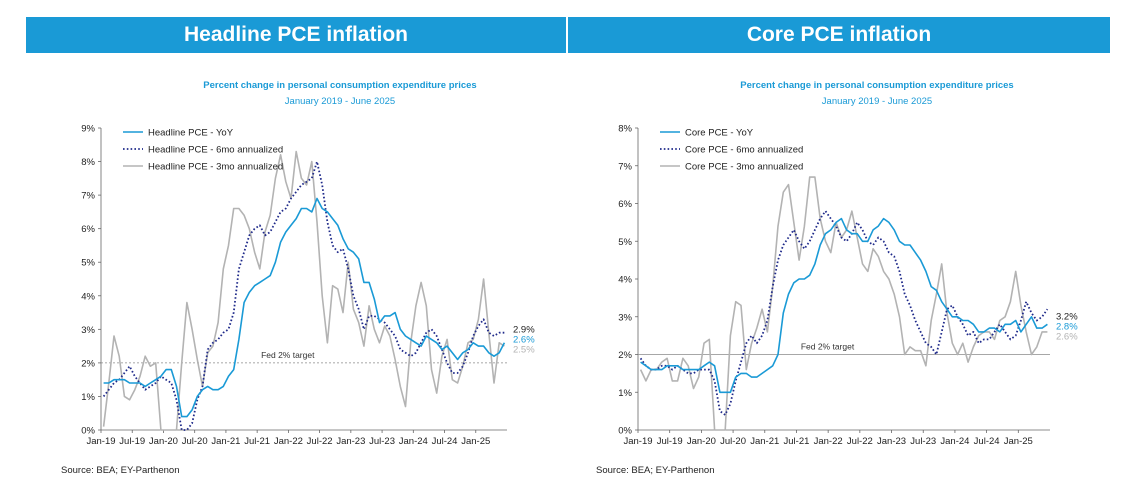 This screenshot has height=493, width=1123. I want to click on end-value-label: 2.9%, so click(524, 330).